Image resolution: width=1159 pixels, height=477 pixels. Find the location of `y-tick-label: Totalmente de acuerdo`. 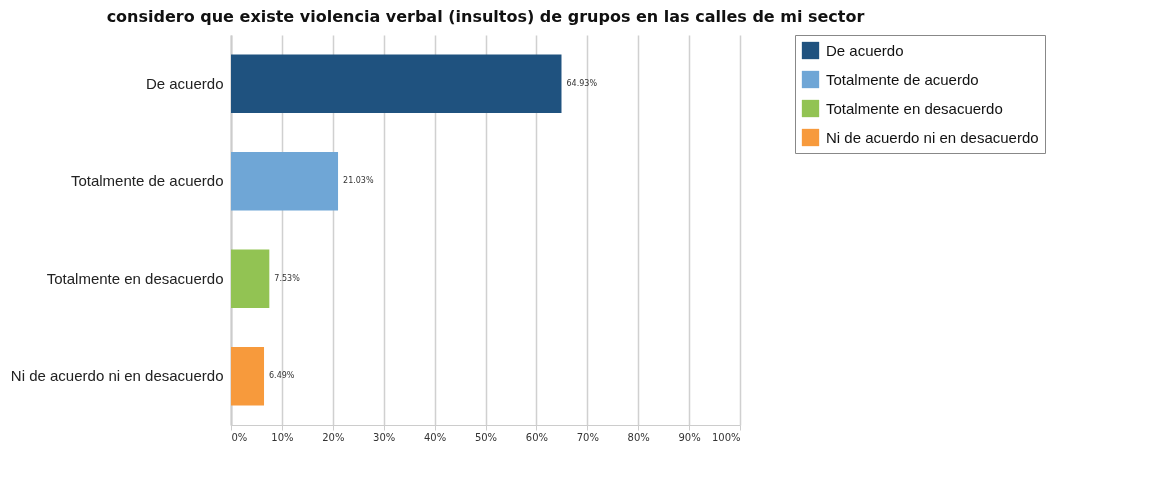

y-tick-label: Totalmente de acuerdo is located at coordinates (147, 181).